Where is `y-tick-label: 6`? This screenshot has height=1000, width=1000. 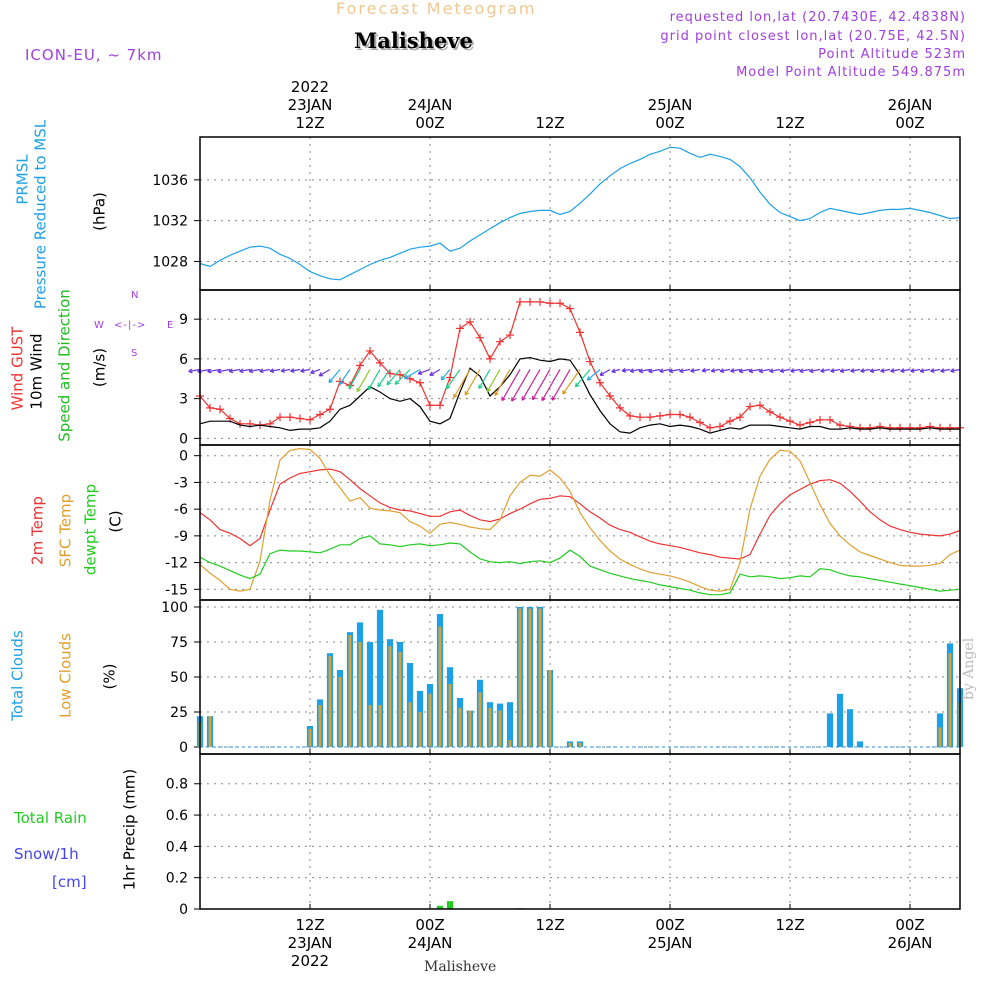
y-tick-label: 6 is located at coordinates (183, 360).